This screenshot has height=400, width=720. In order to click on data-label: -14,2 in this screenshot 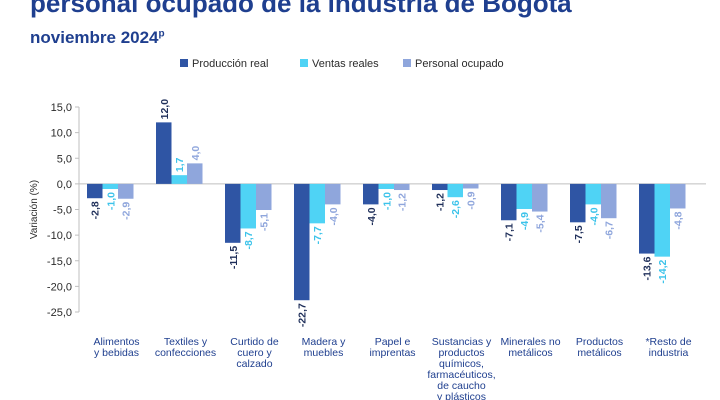, I will do `click(663, 271)`.